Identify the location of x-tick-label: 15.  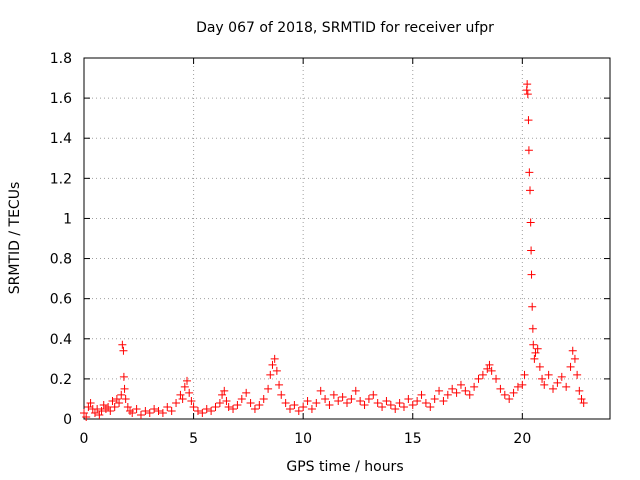
(413, 439).